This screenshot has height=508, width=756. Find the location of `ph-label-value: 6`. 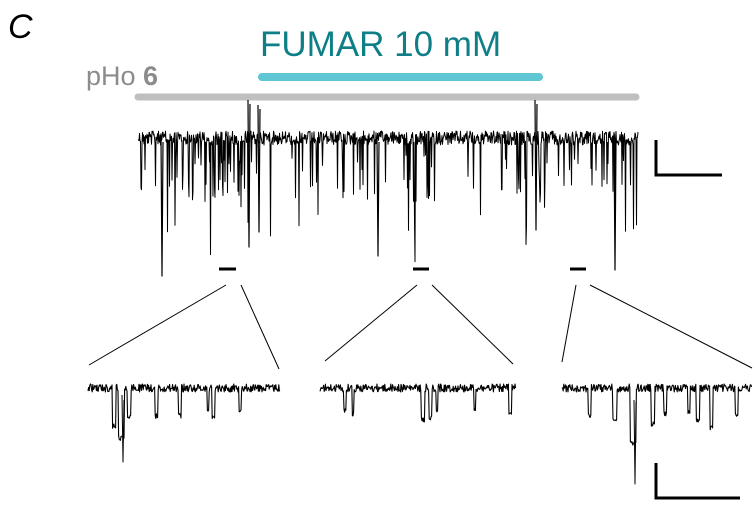

ph-label-value: 6 is located at coordinates (150, 76).